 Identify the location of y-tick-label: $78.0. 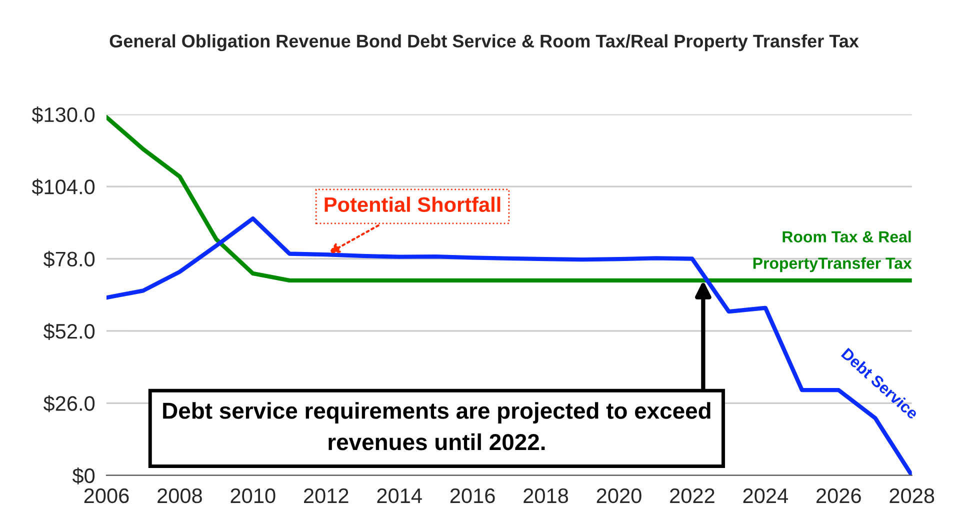
(69, 259).